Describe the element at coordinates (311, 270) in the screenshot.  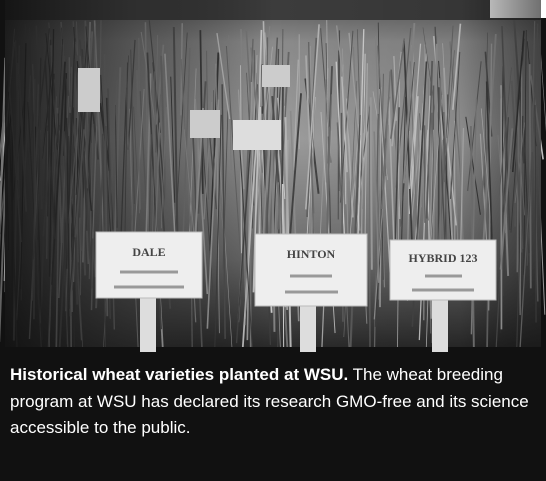
I see `sign` at that location.